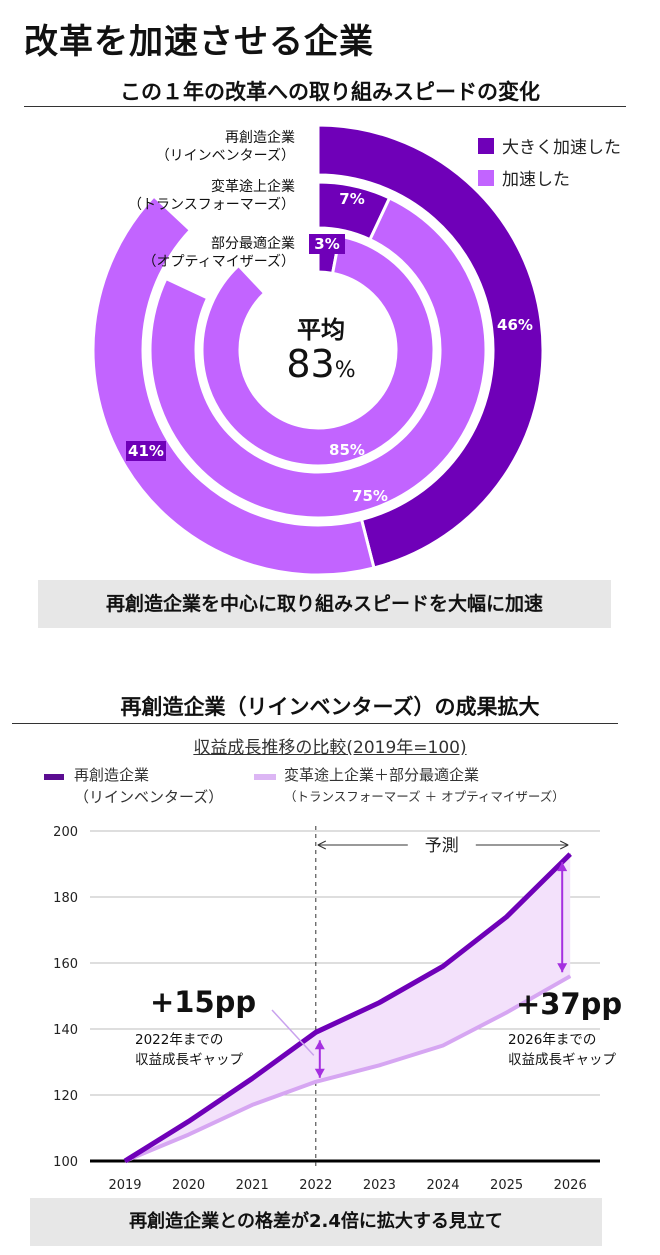 Image resolution: width=660 pixels, height=1255 pixels. I want to click on y-tick-label-200: 200, so click(65, 832).